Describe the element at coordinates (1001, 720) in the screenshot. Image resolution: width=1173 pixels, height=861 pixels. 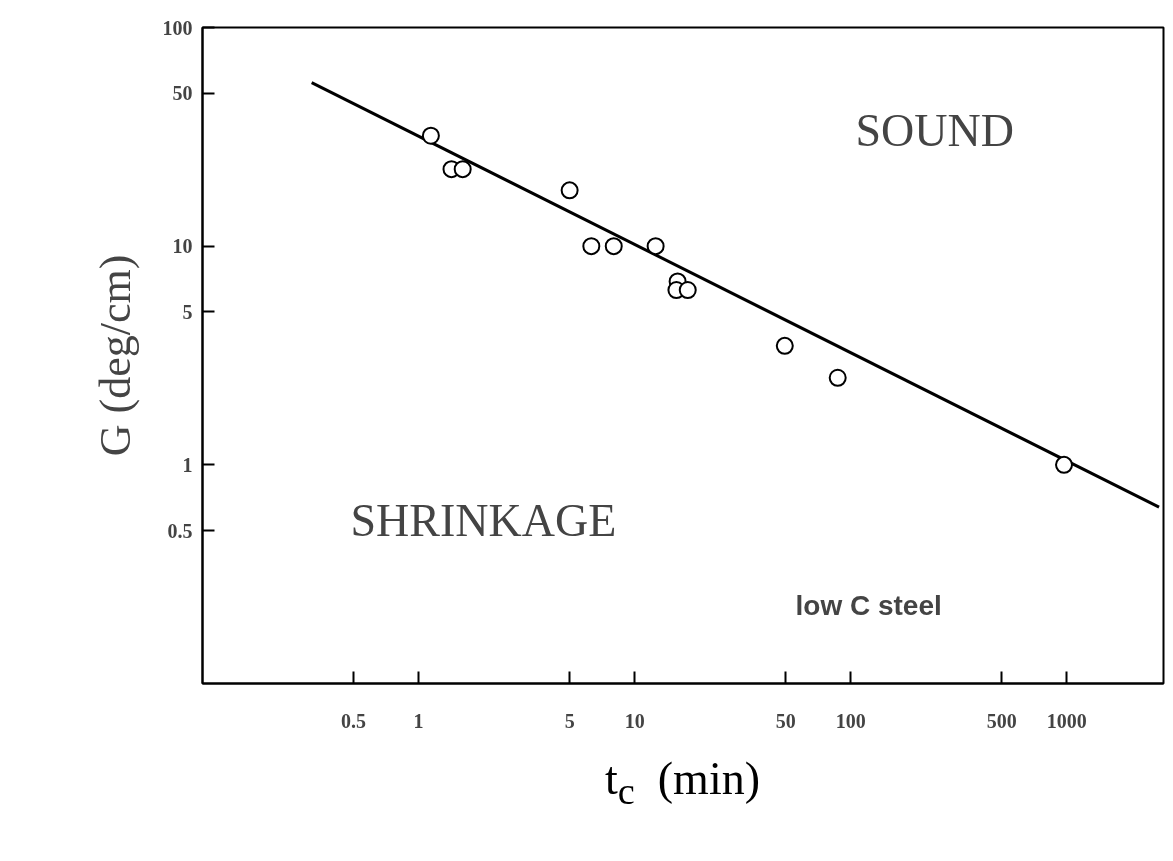
I see `x-tick-label: 500` at that location.